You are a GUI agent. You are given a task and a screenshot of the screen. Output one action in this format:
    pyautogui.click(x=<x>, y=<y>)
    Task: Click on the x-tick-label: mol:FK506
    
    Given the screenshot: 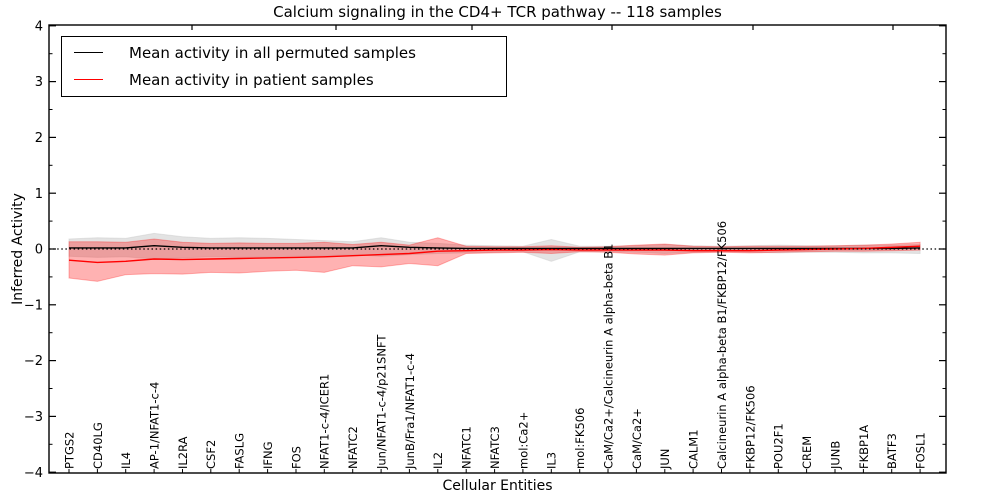 What is the action you would take?
    pyautogui.click(x=580, y=438)
    